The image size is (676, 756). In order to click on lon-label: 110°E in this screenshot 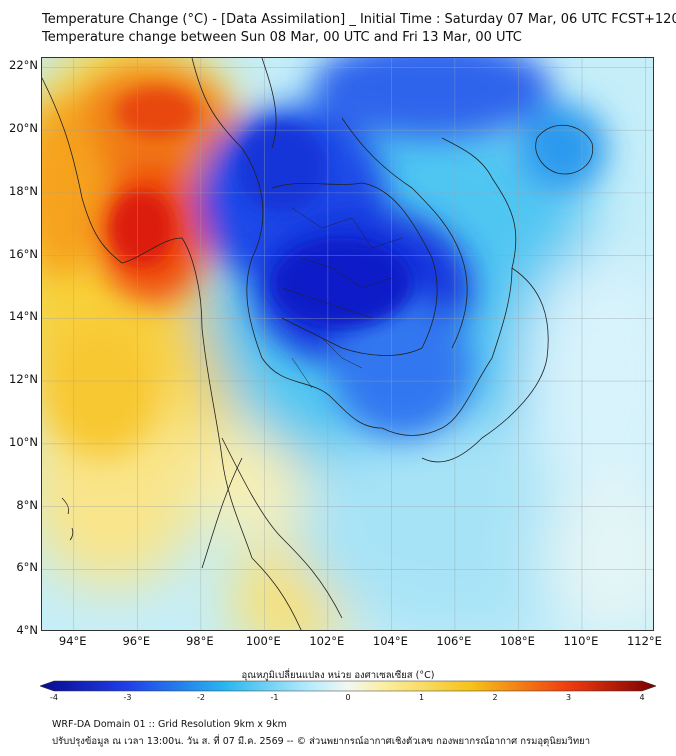, I will do `click(581, 641)`.